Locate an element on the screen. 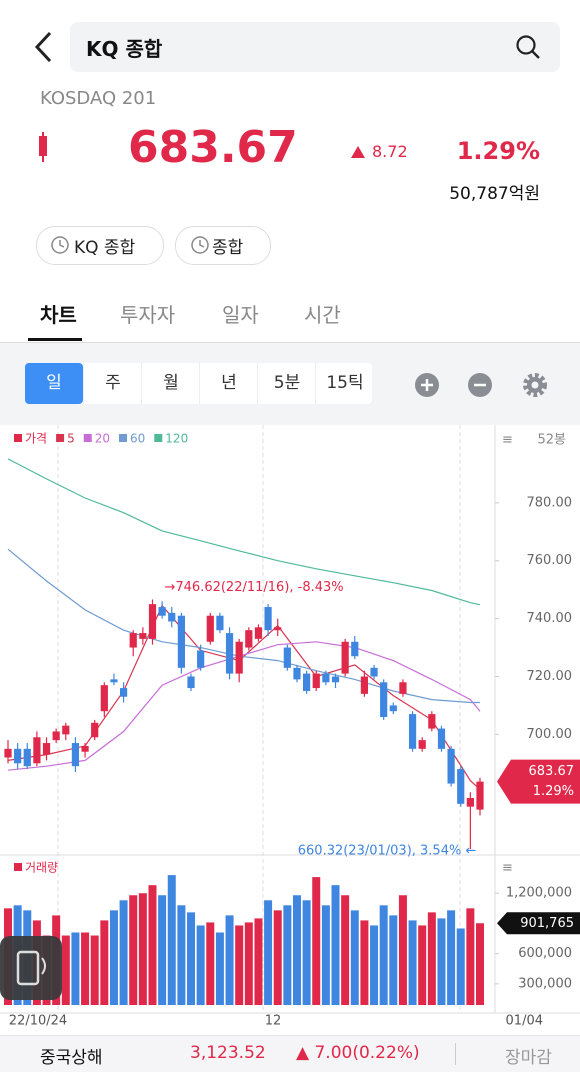 This screenshot has width=580, height=1072. y-tick-label: 780.00 is located at coordinates (550, 502).